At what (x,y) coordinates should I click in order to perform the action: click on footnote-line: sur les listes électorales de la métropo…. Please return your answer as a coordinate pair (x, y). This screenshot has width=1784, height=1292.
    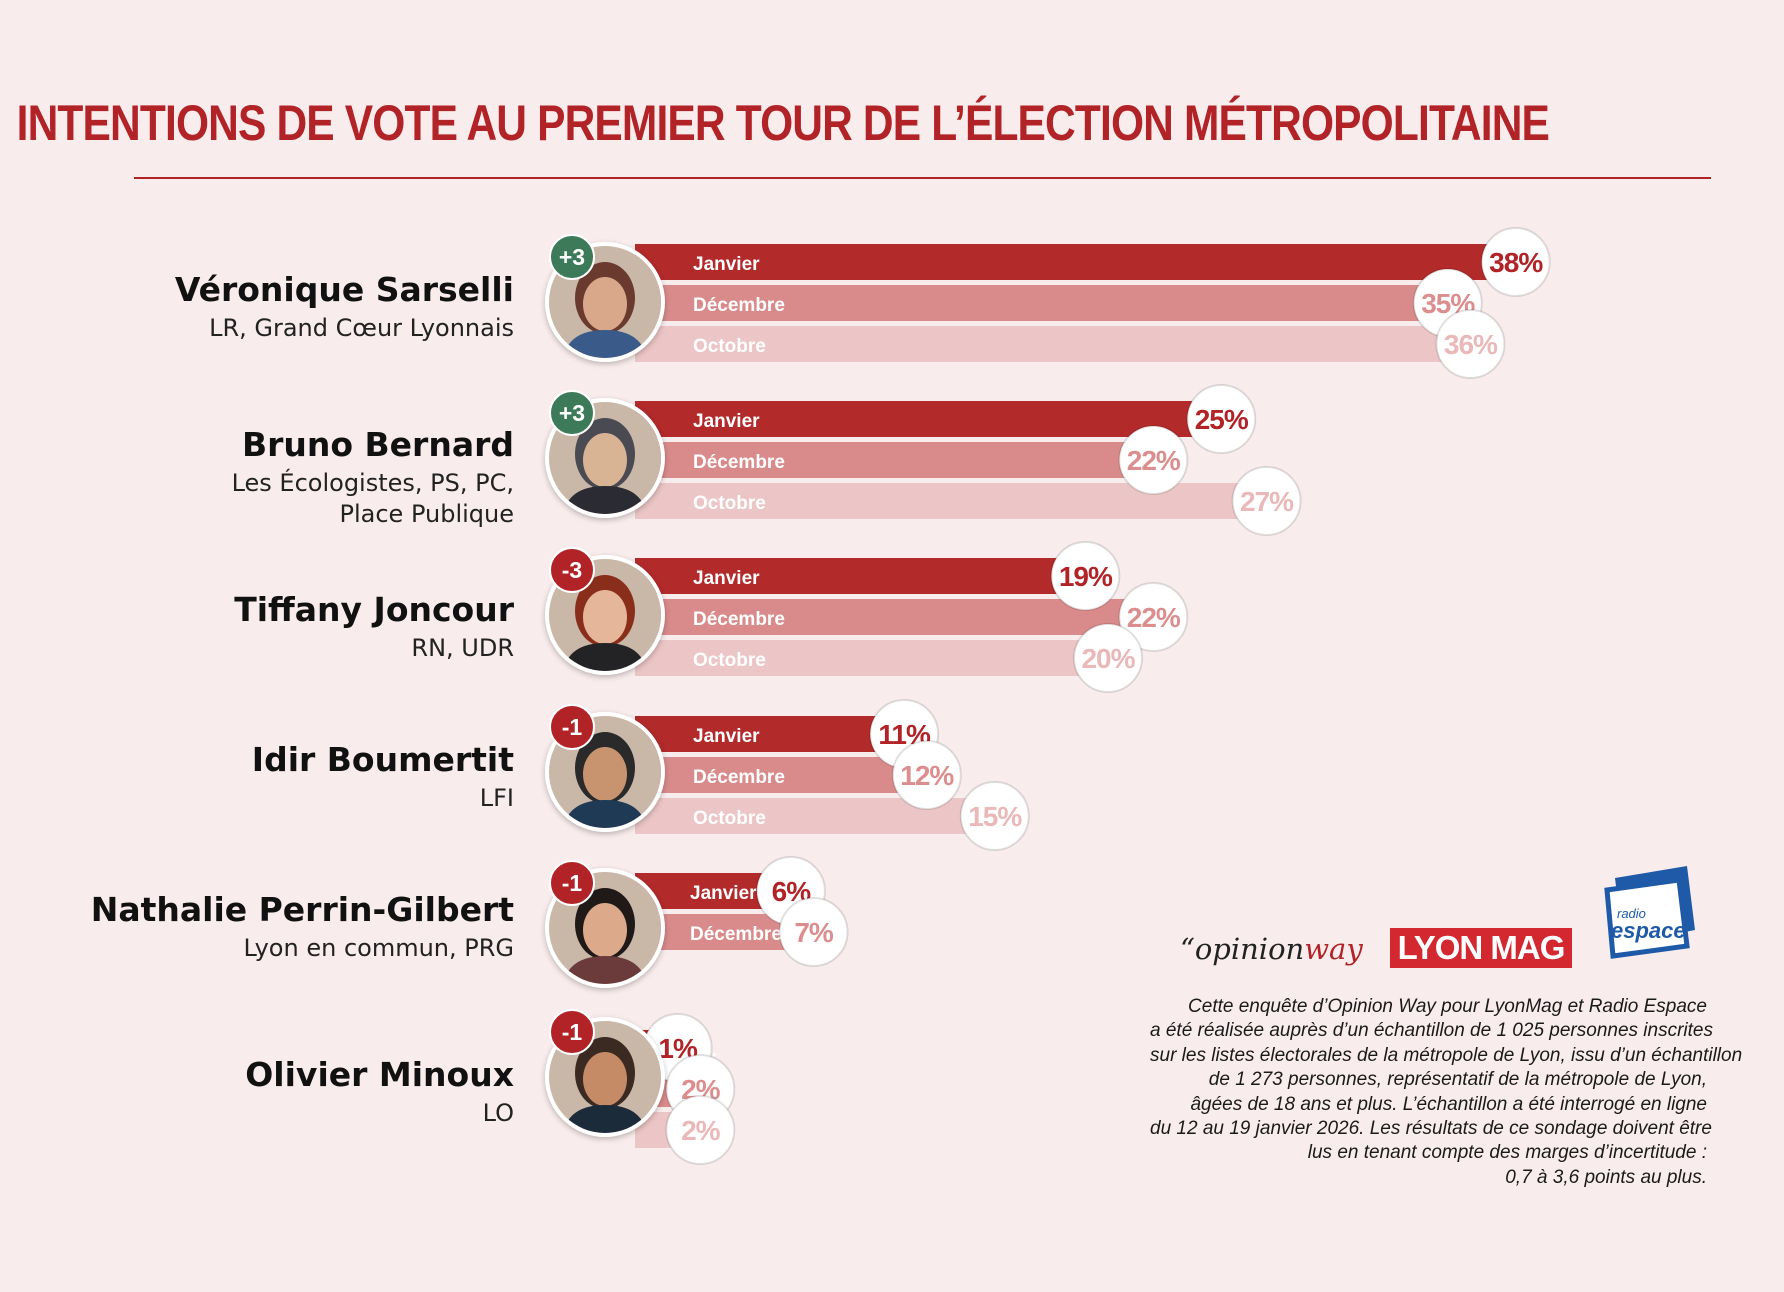
    Looking at the image, I should click on (1446, 1055).